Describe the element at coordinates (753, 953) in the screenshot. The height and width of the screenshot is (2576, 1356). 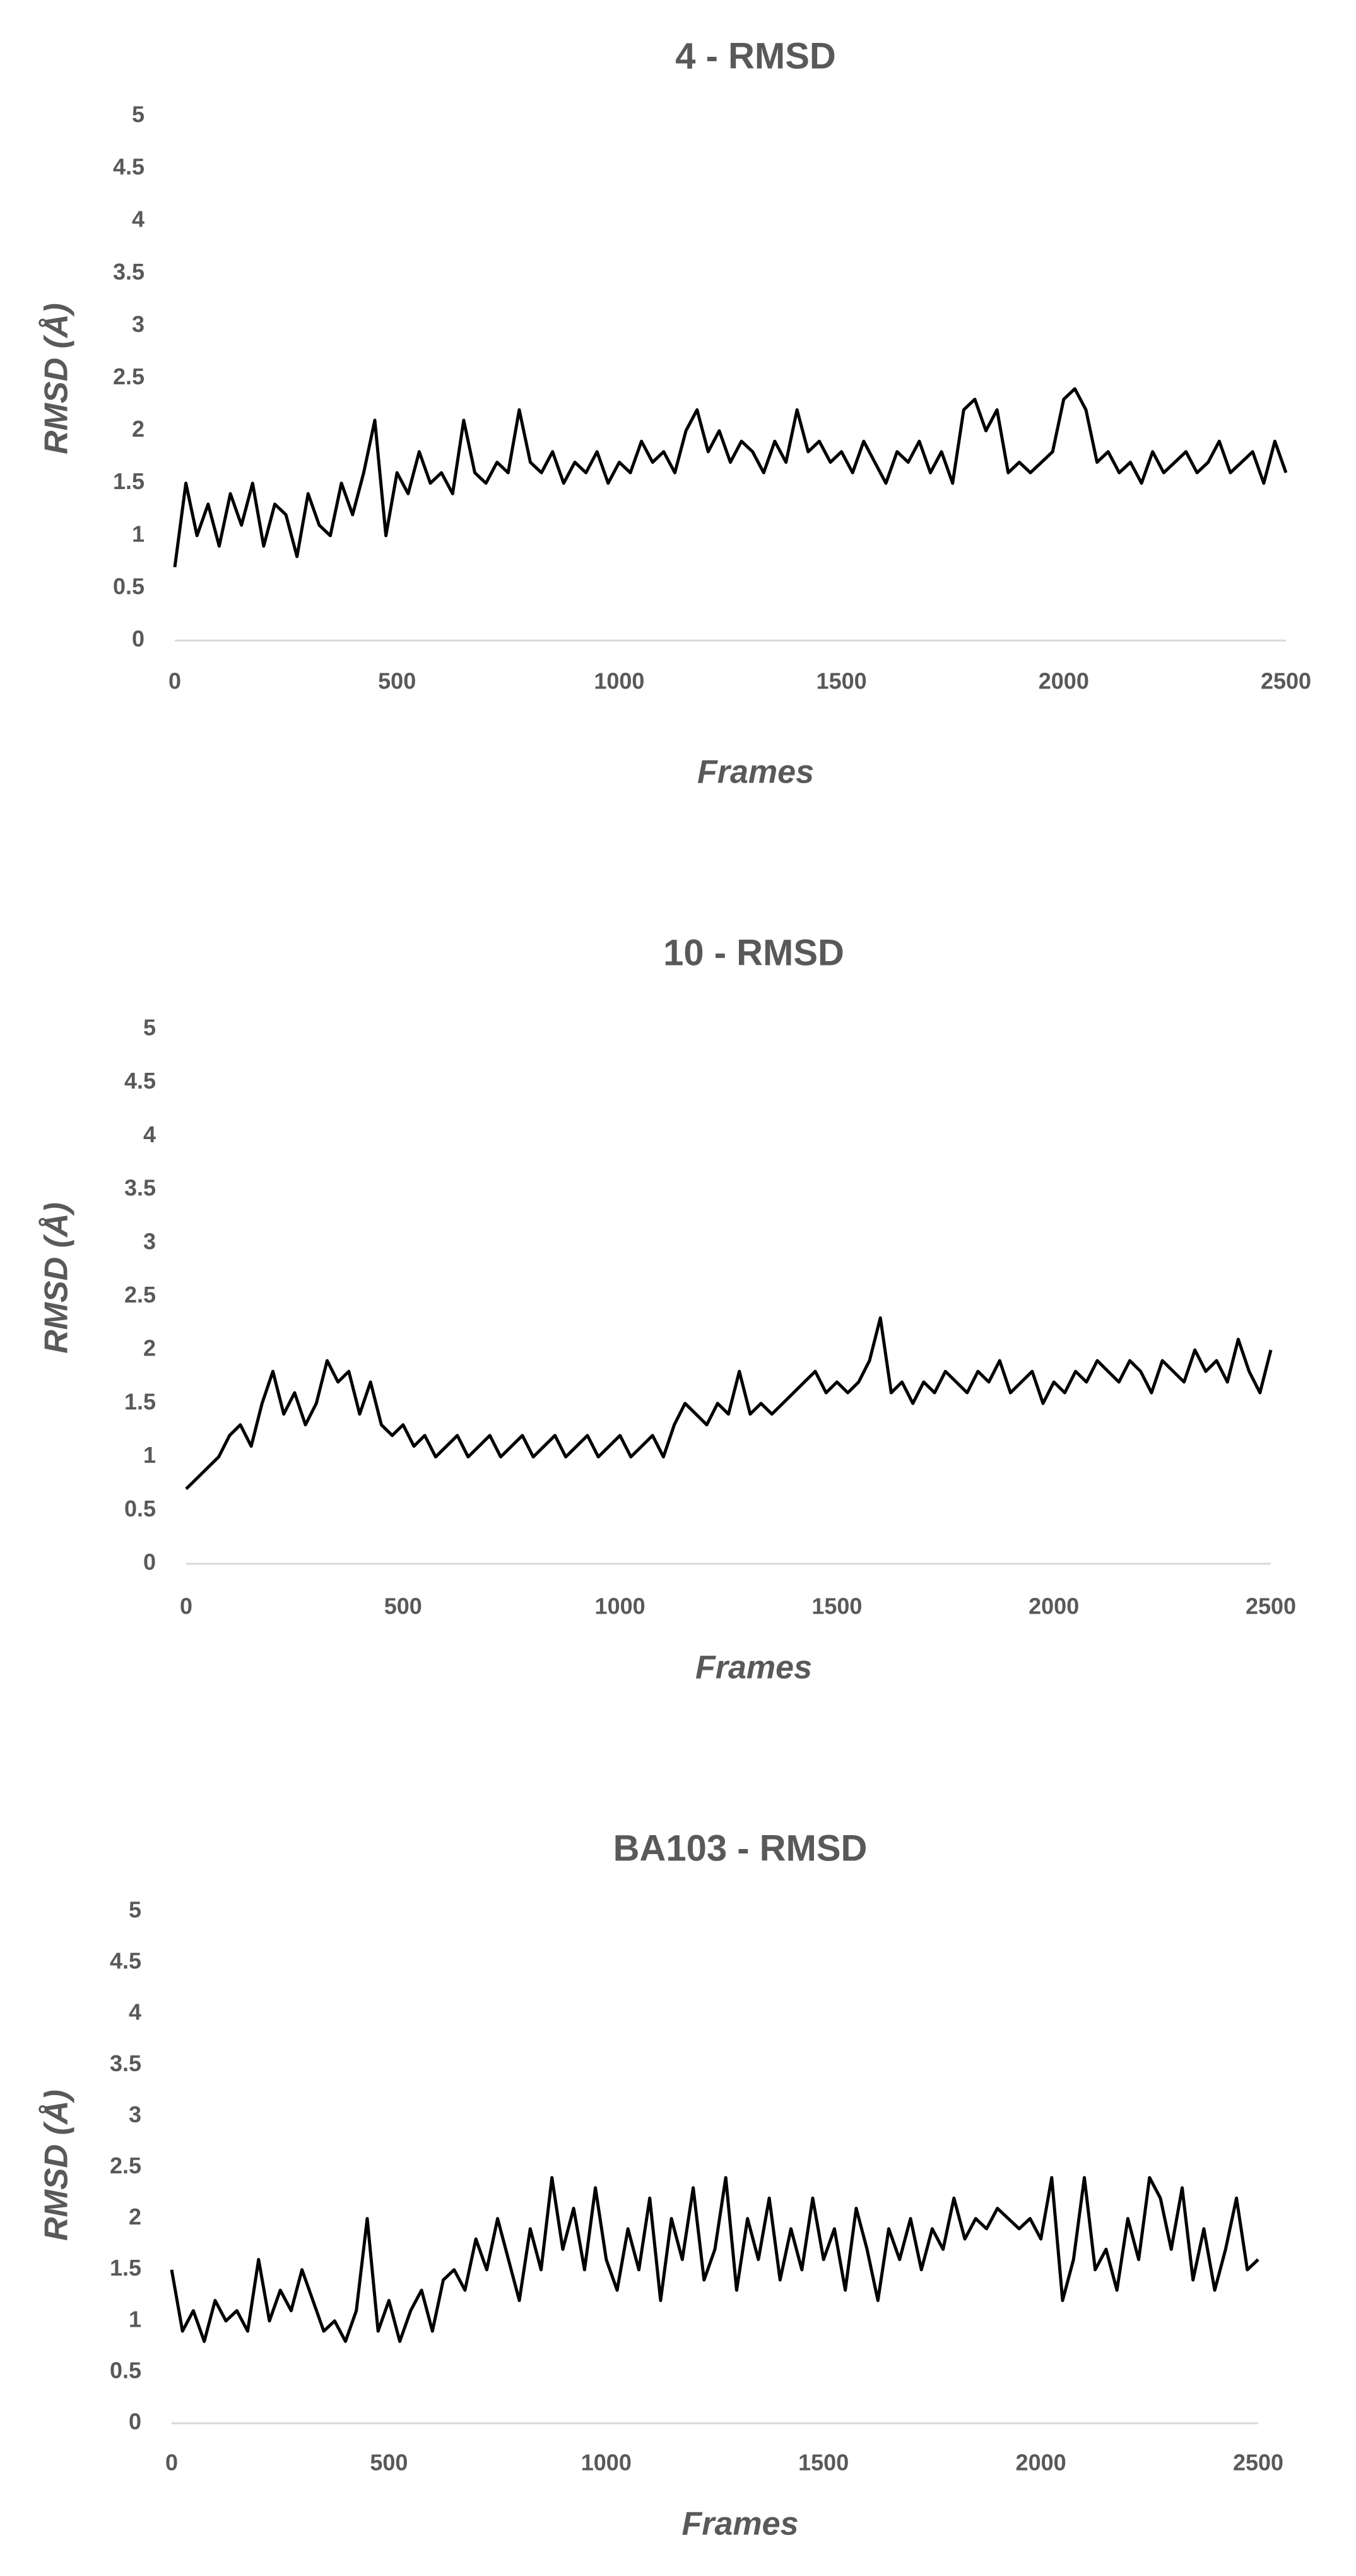
I see `chart-title: 10 - RMSD` at that location.